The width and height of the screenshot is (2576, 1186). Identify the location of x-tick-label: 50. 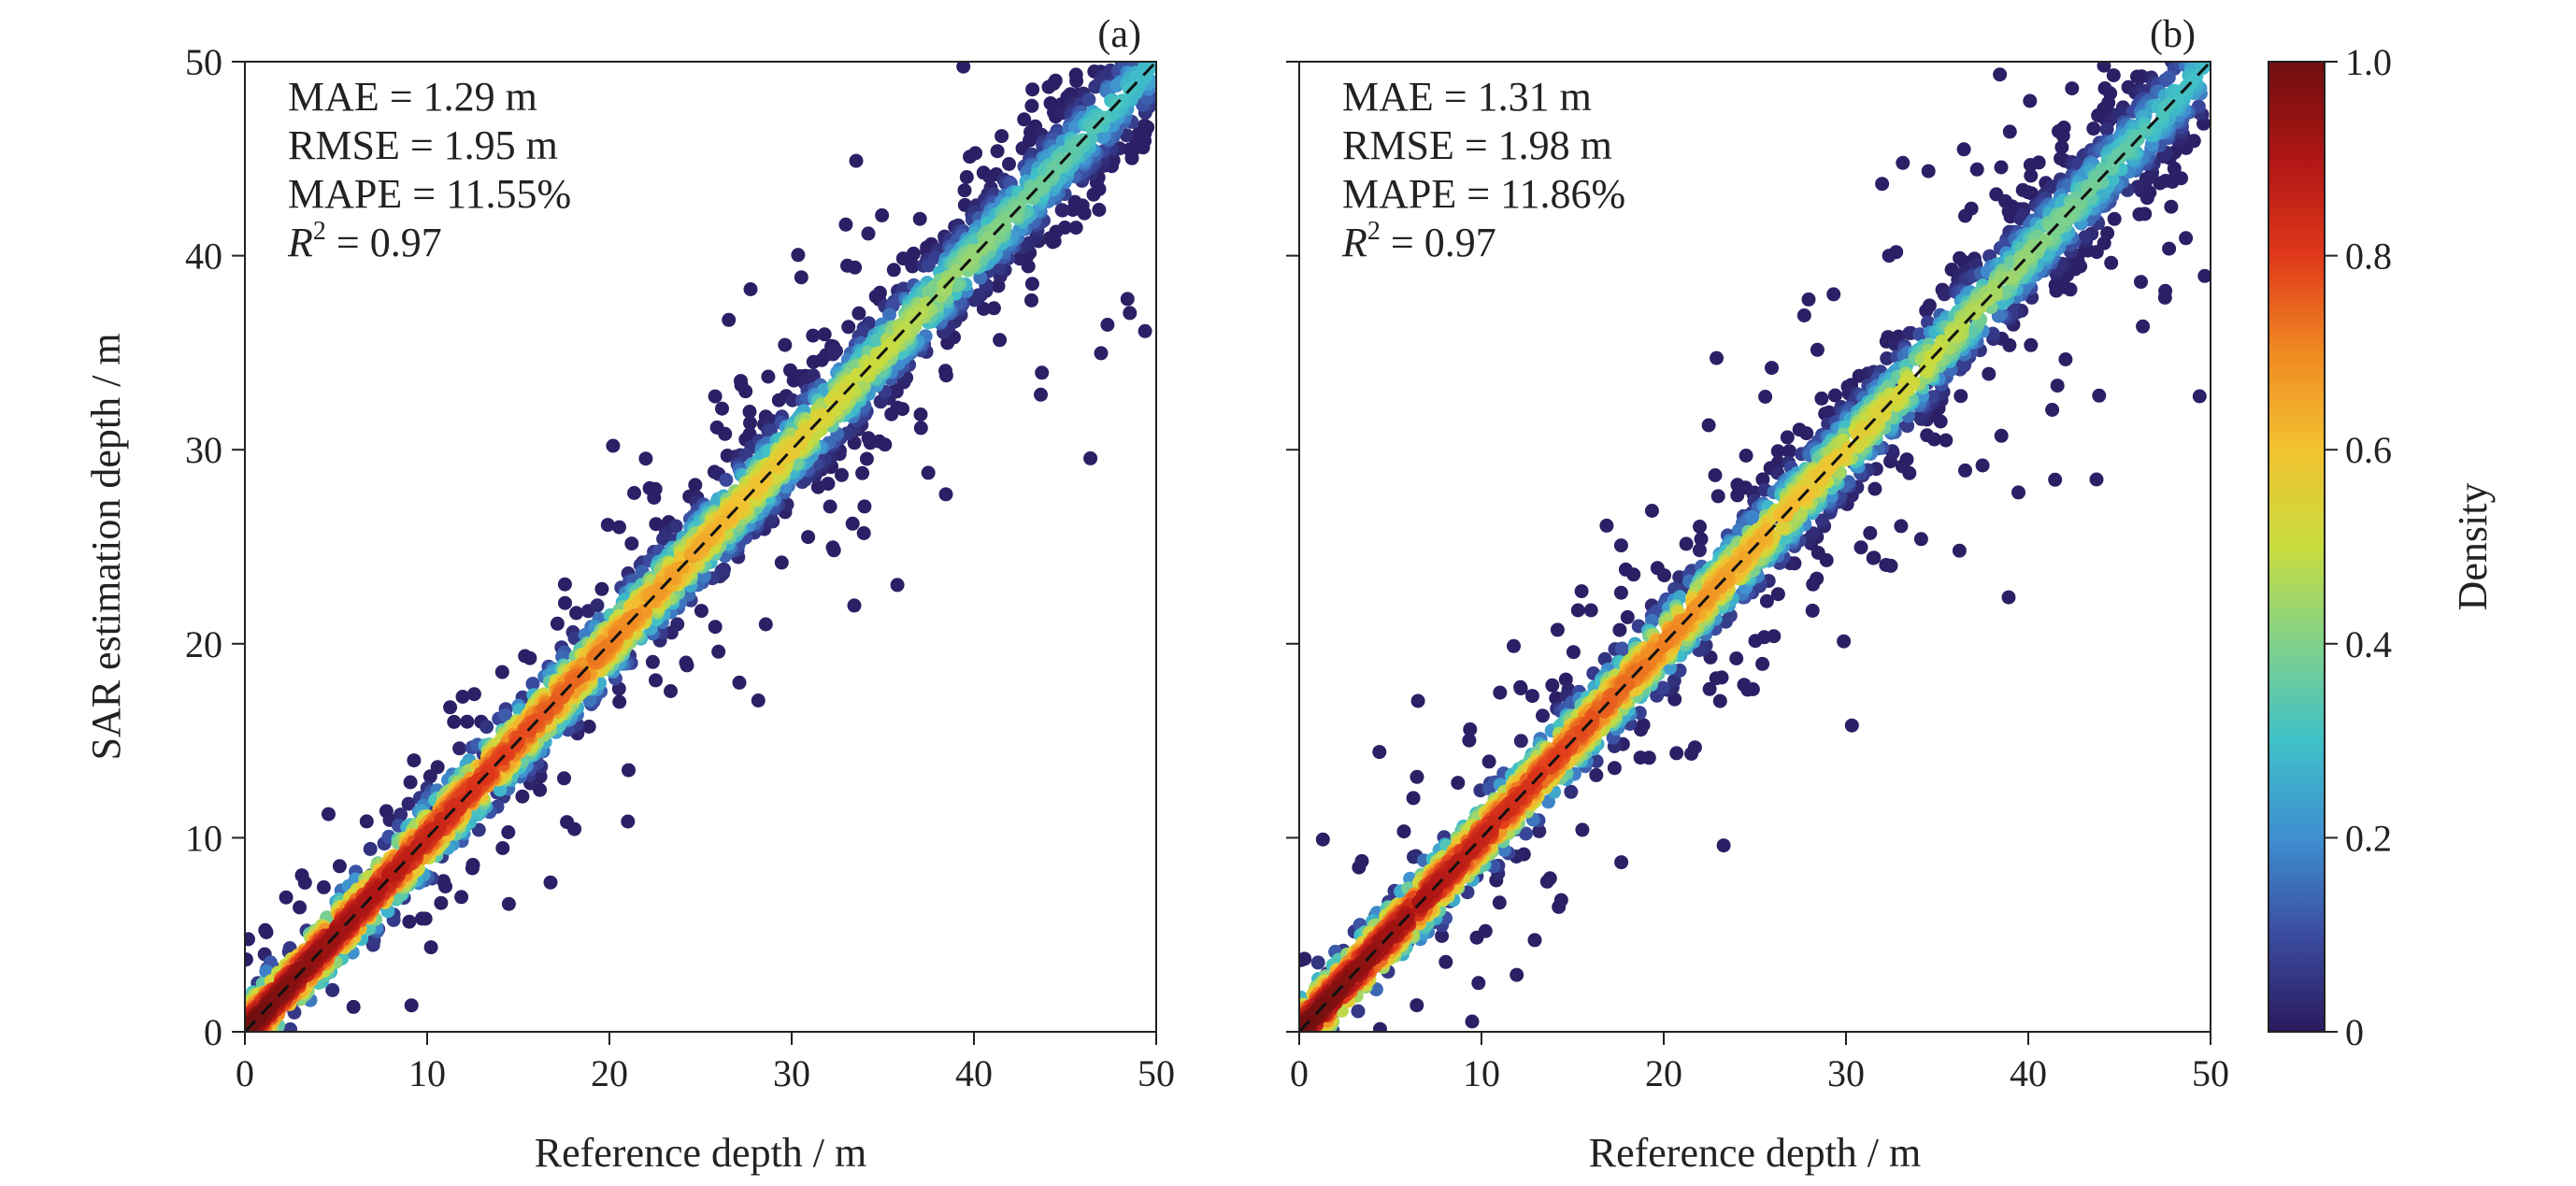
(1156, 1073).